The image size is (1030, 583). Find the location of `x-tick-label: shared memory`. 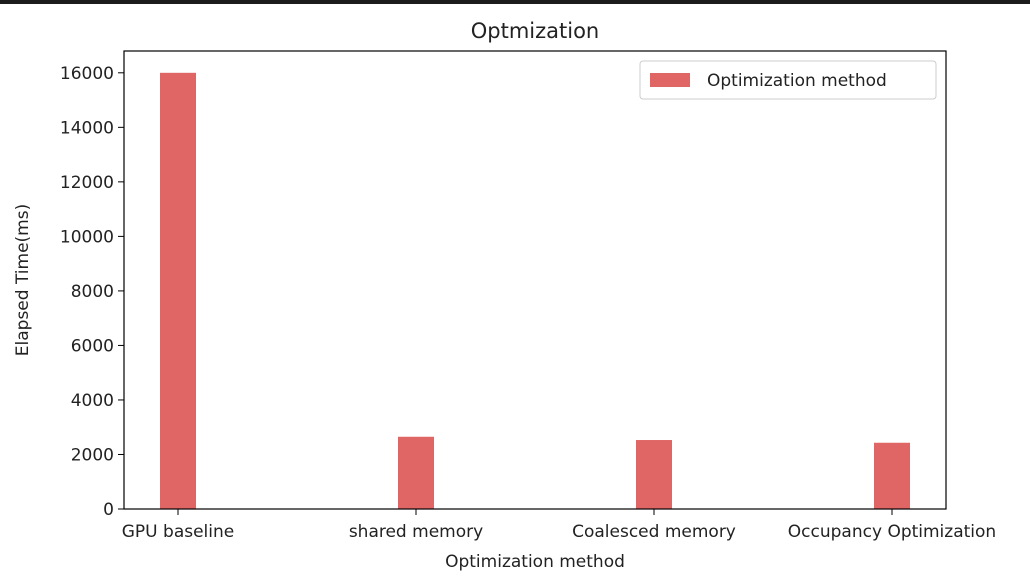

x-tick-label: shared memory is located at coordinates (416, 532).